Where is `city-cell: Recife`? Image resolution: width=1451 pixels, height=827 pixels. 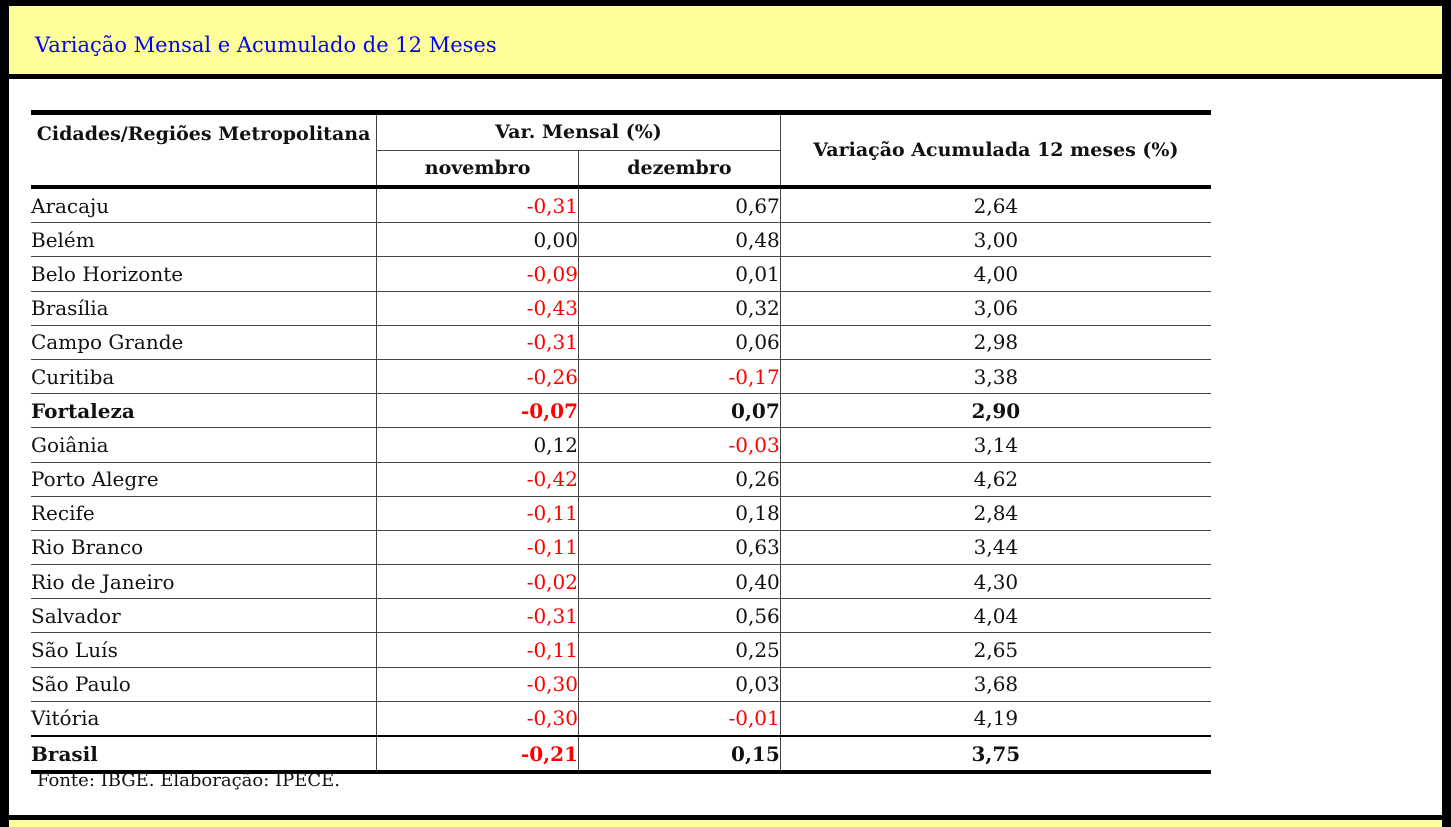
city-cell: Recife is located at coordinates (204, 513).